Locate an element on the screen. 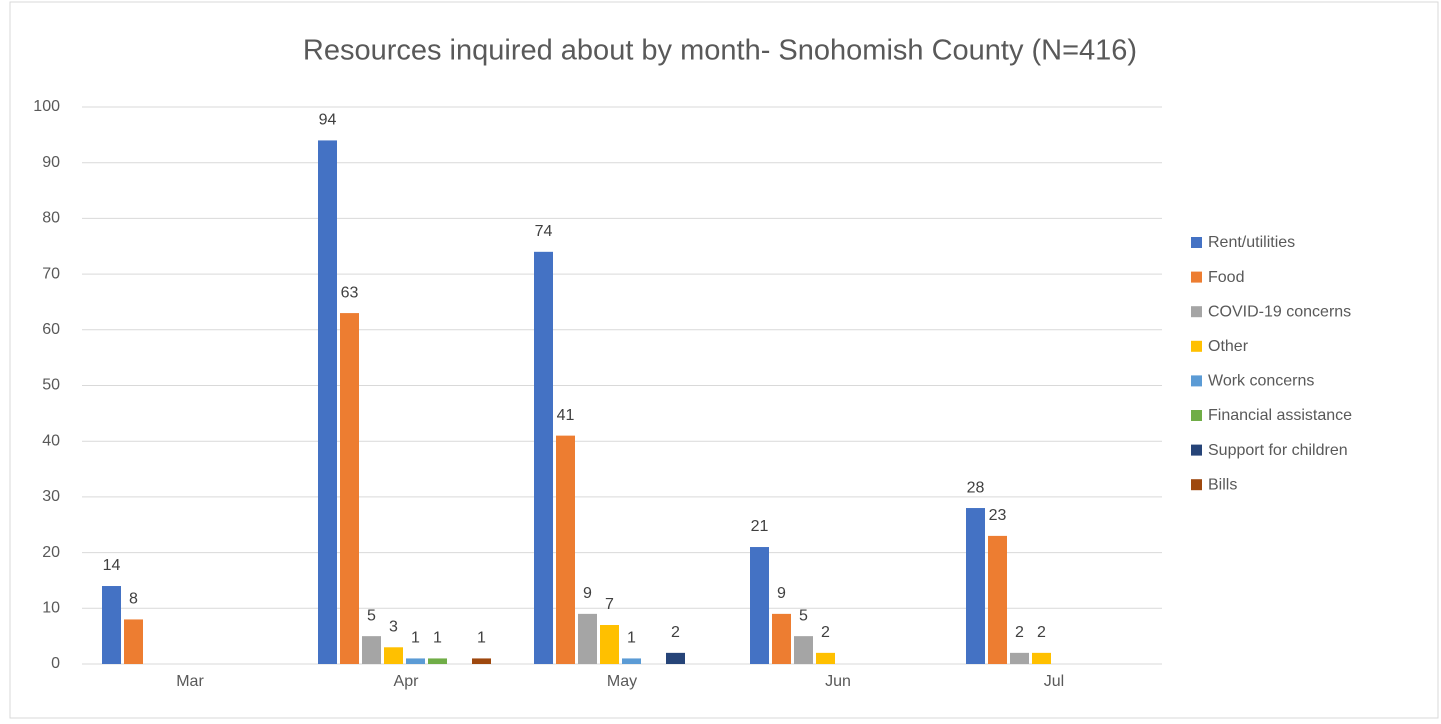 The width and height of the screenshot is (1441, 724). y-tick-label: 90 is located at coordinates (51, 162).